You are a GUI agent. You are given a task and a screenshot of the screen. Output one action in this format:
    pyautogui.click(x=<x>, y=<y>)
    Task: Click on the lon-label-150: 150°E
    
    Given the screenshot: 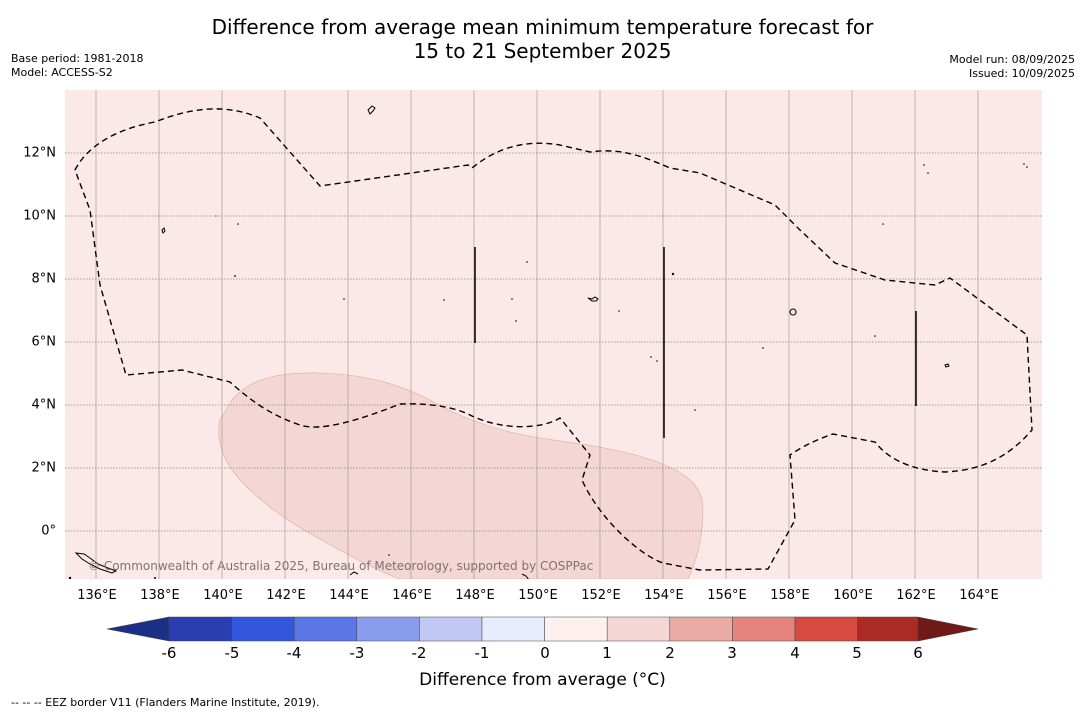 What is the action you would take?
    pyautogui.click(x=538, y=595)
    